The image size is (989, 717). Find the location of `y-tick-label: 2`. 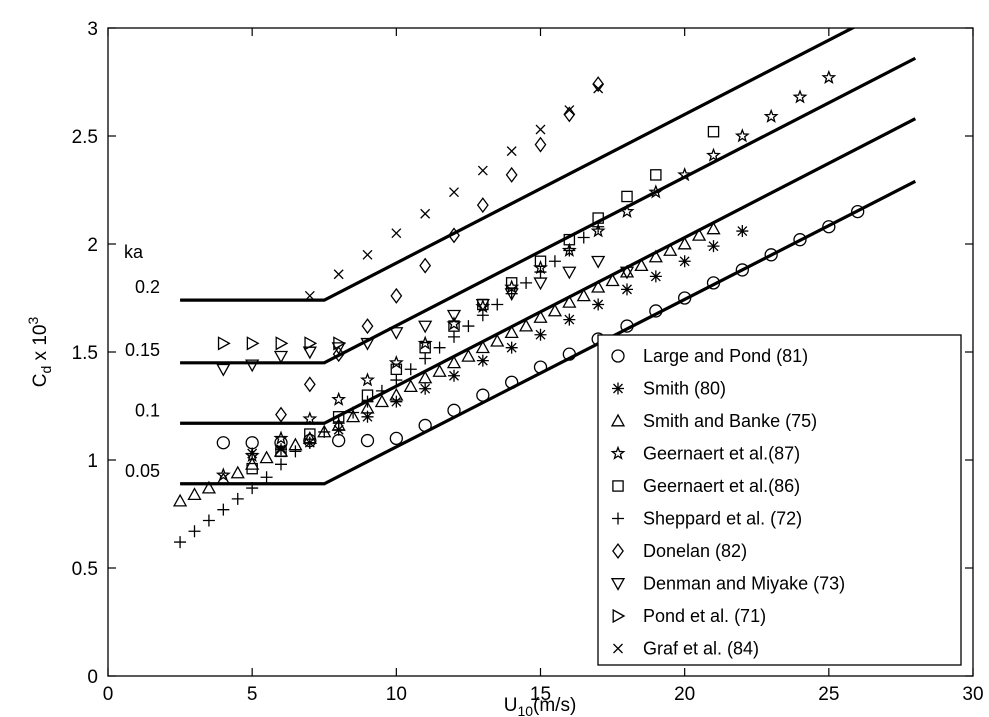

y-tick-label: 2 is located at coordinates (92, 245).